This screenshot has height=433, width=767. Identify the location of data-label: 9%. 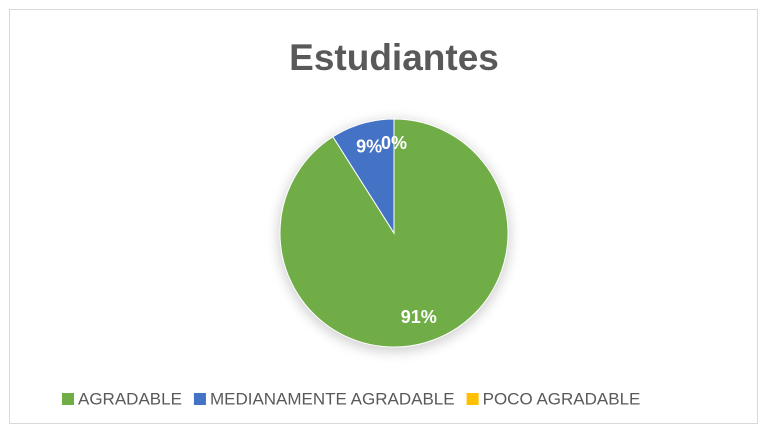
(369, 146).